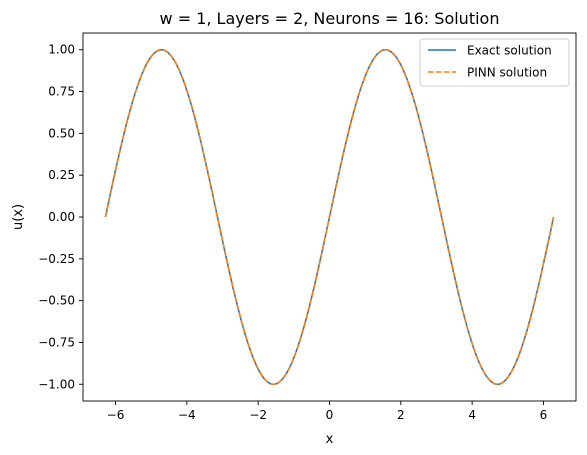 This screenshot has height=455, width=587. What do you see at coordinates (187, 415) in the screenshot?
I see `x-tick-label: −4` at bounding box center [187, 415].